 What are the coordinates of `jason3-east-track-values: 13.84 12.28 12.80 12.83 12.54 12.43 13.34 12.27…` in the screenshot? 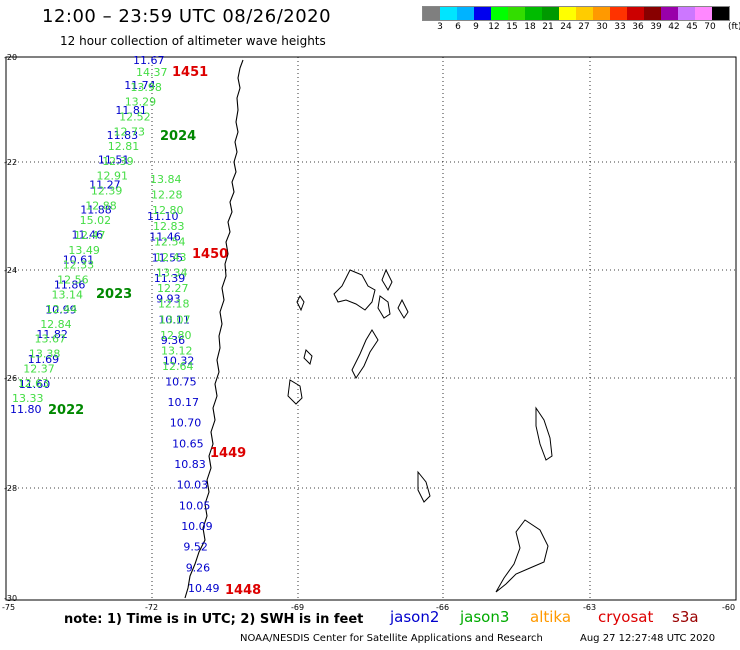 It's located at (172, 273).